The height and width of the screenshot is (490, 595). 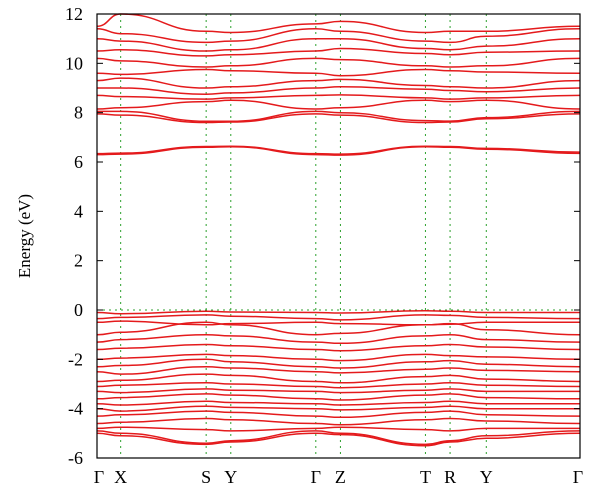 I want to click on y-tick-label: 6, so click(x=78, y=162).